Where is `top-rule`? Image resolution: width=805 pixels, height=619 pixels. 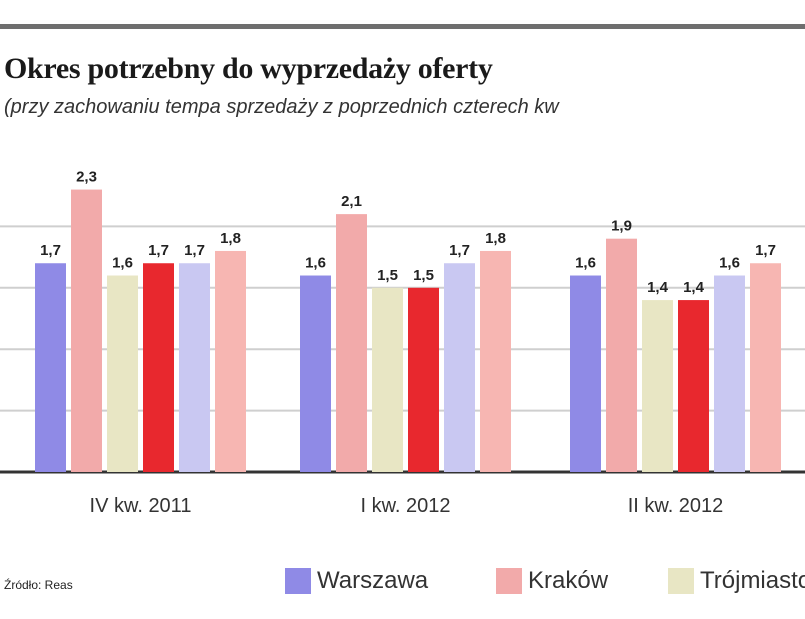
top-rule is located at coordinates (402, 26).